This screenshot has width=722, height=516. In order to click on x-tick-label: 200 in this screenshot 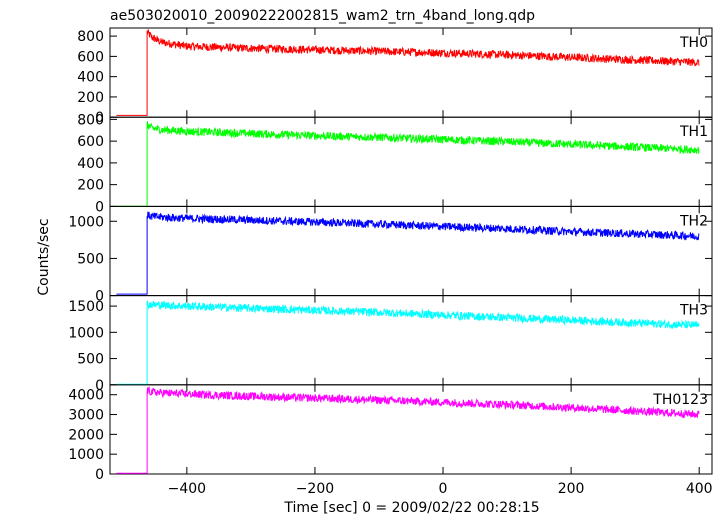, I will do `click(571, 489)`.